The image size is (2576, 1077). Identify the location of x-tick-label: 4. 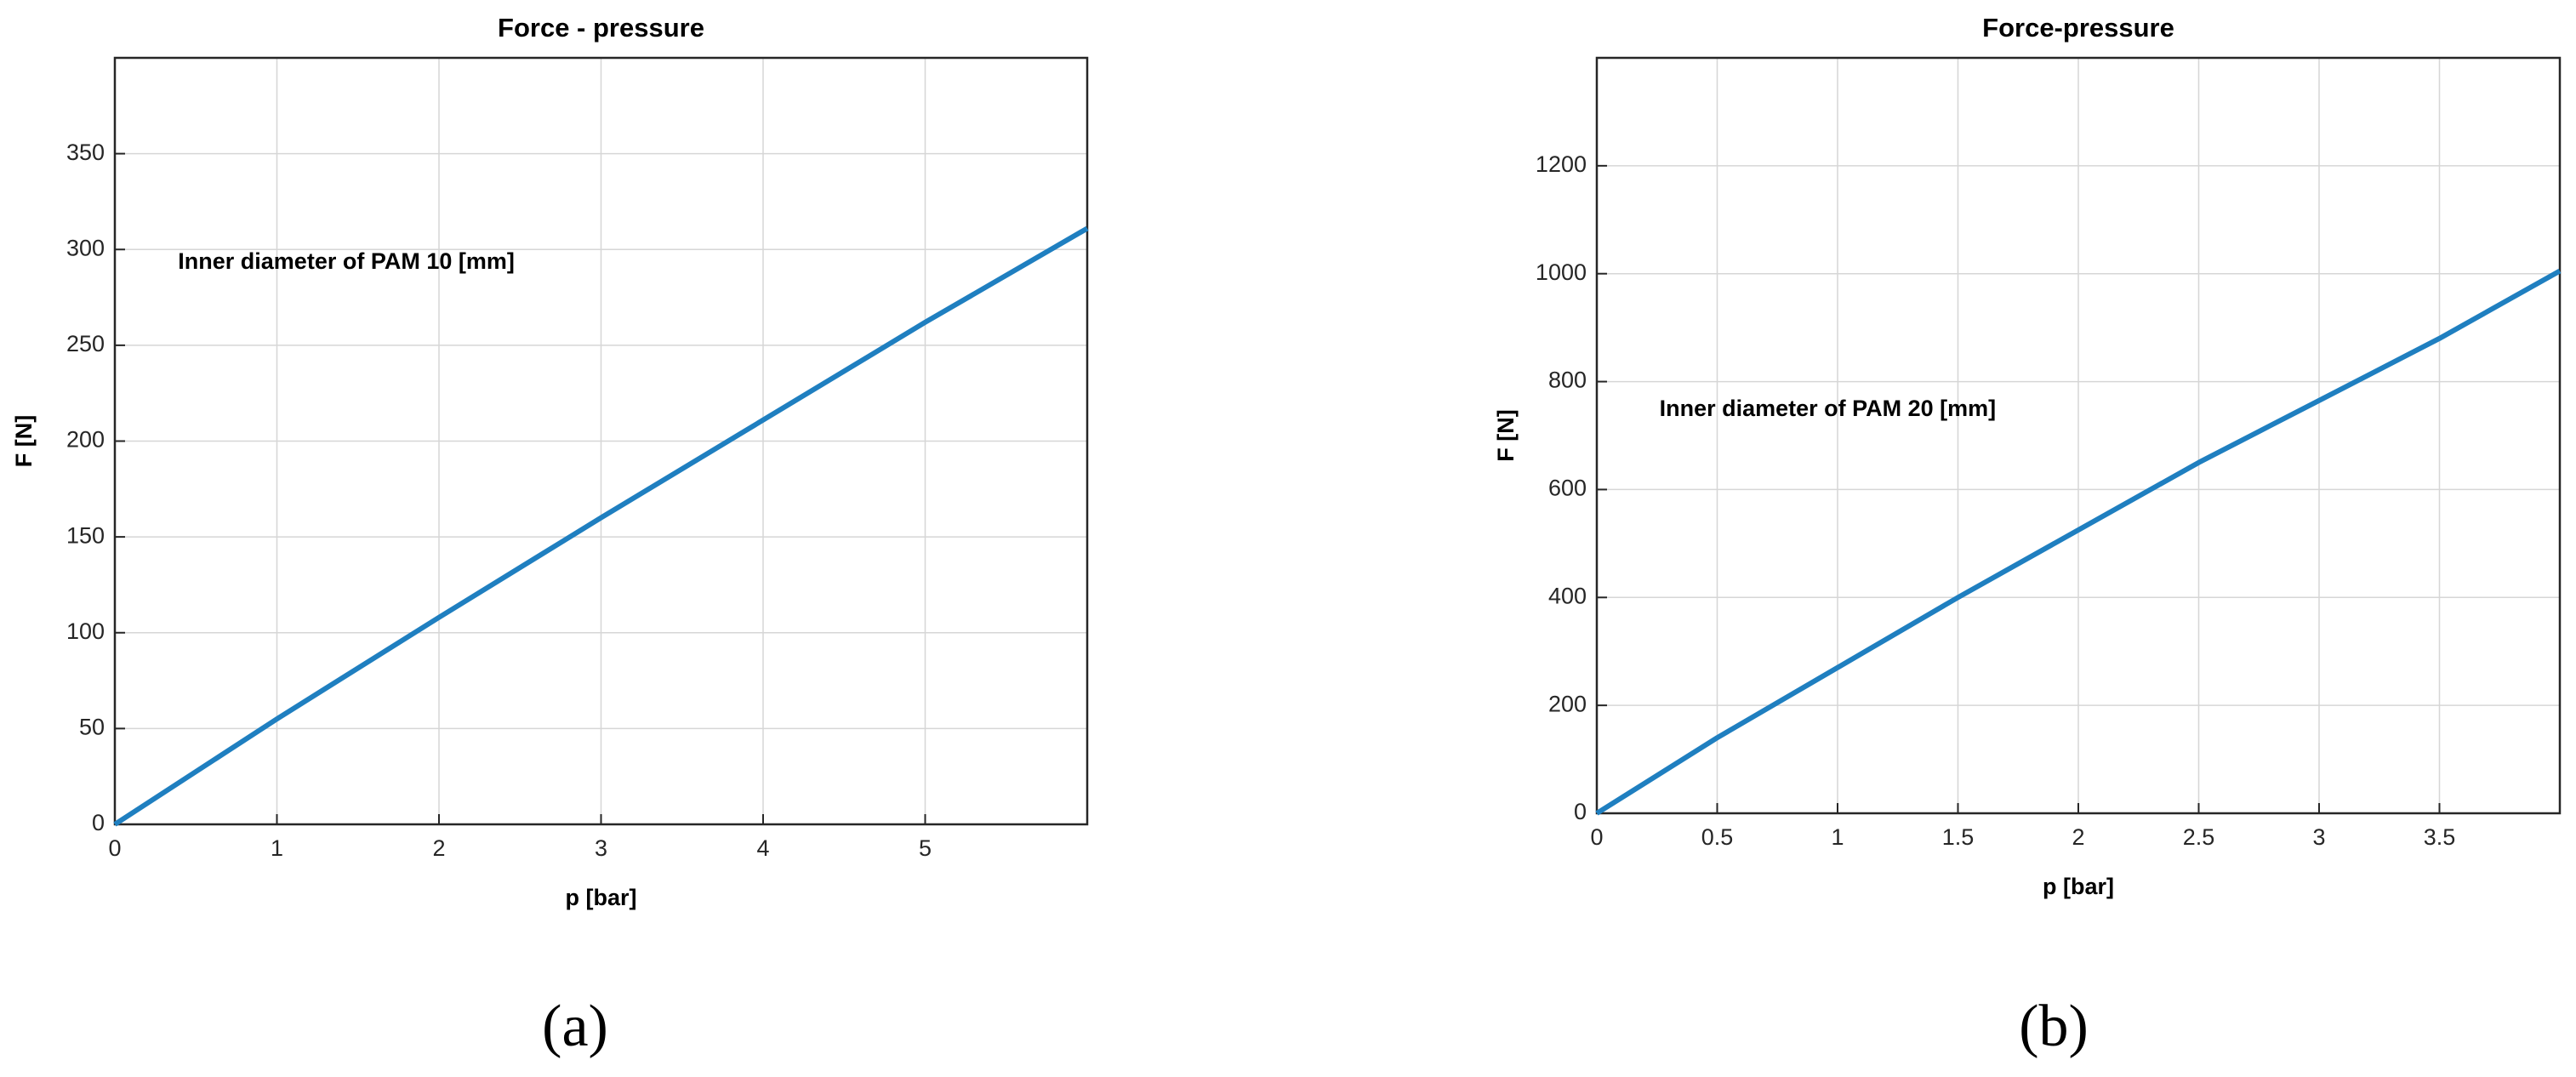
(762, 848).